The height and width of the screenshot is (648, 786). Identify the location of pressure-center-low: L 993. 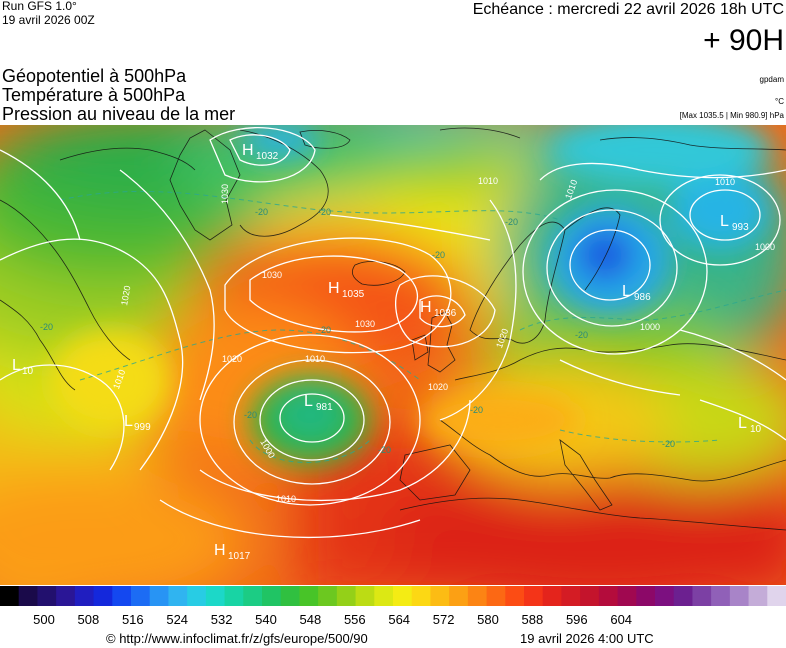
(734, 223).